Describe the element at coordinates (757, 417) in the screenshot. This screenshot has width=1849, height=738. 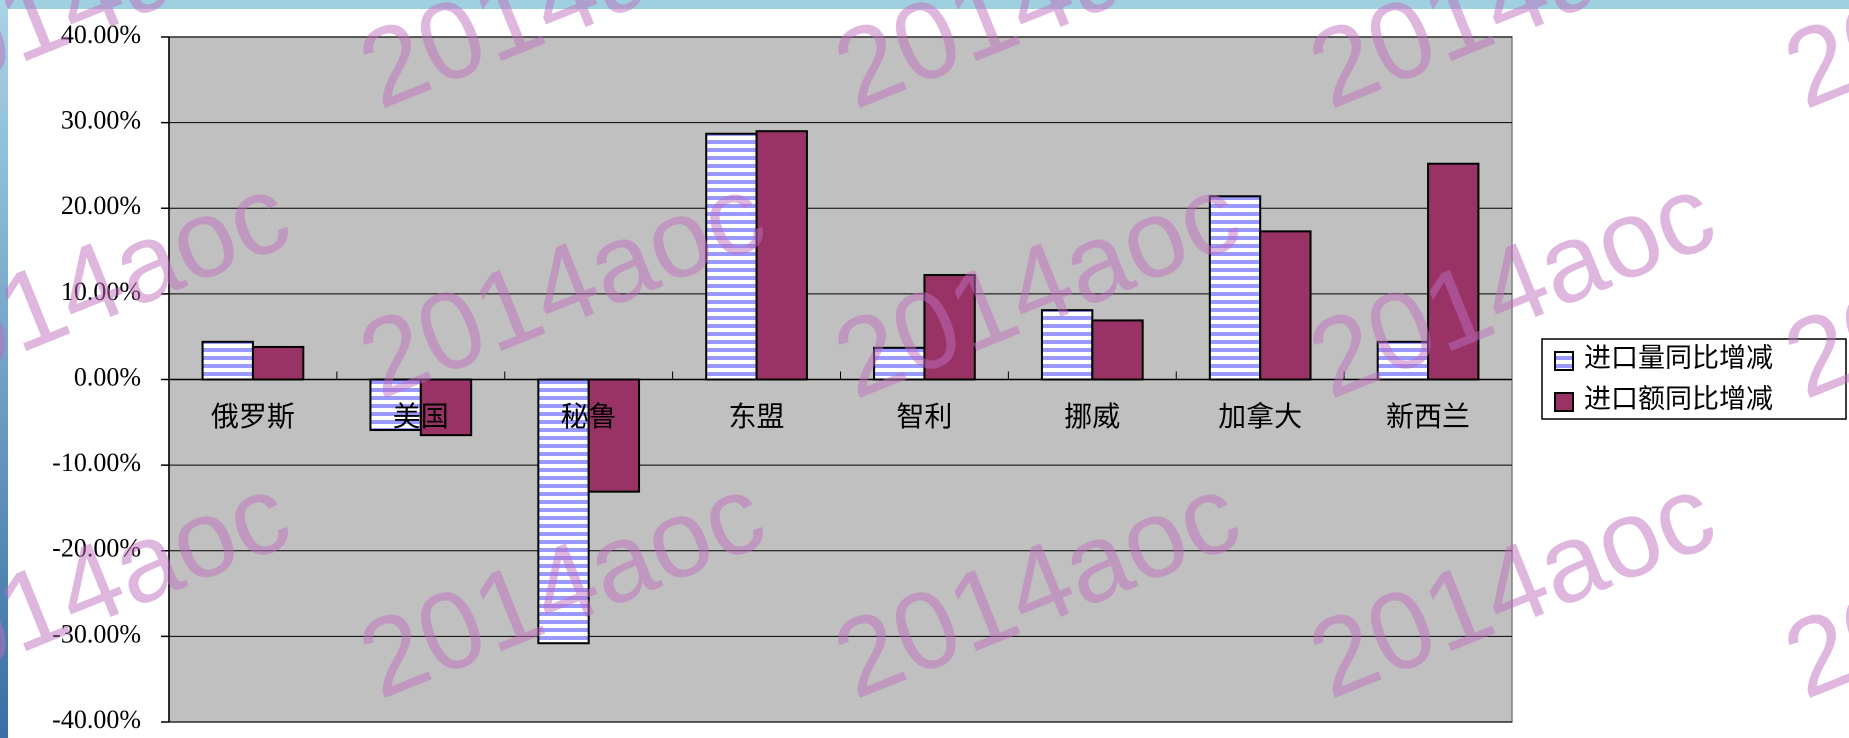
I see `x-tick-label: 东盟` at that location.